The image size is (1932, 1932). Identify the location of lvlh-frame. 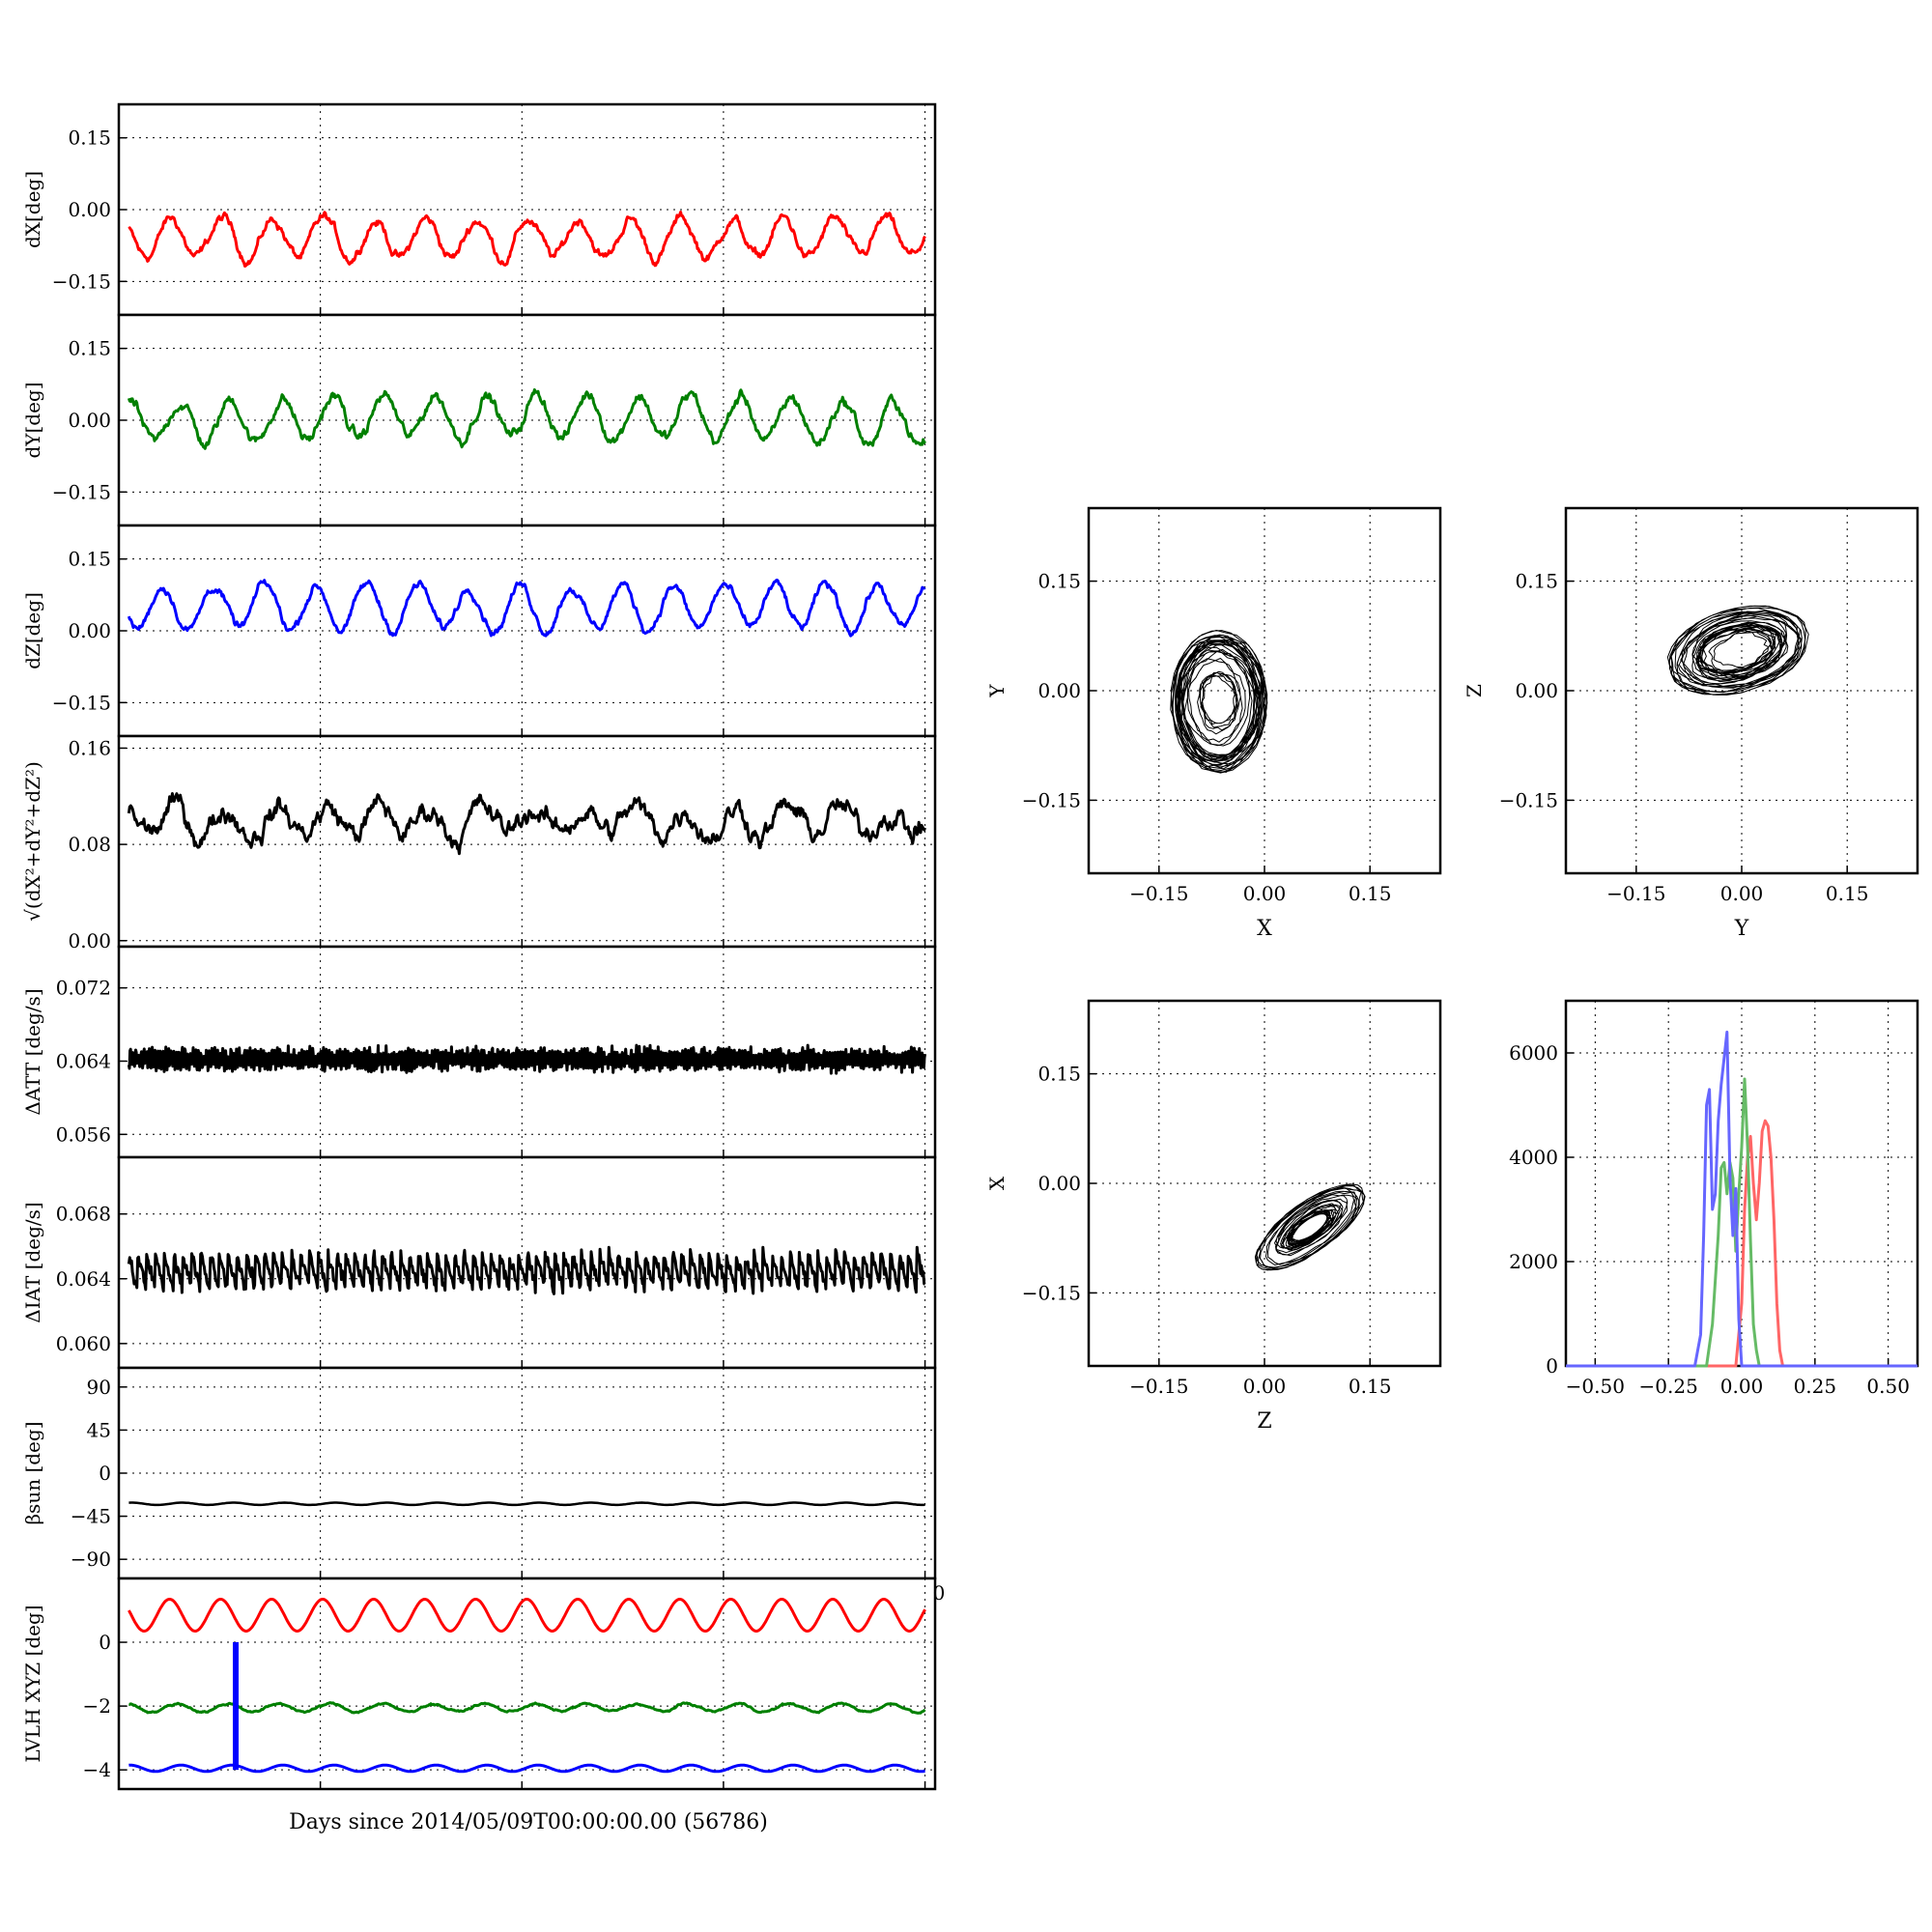
(527, 1684).